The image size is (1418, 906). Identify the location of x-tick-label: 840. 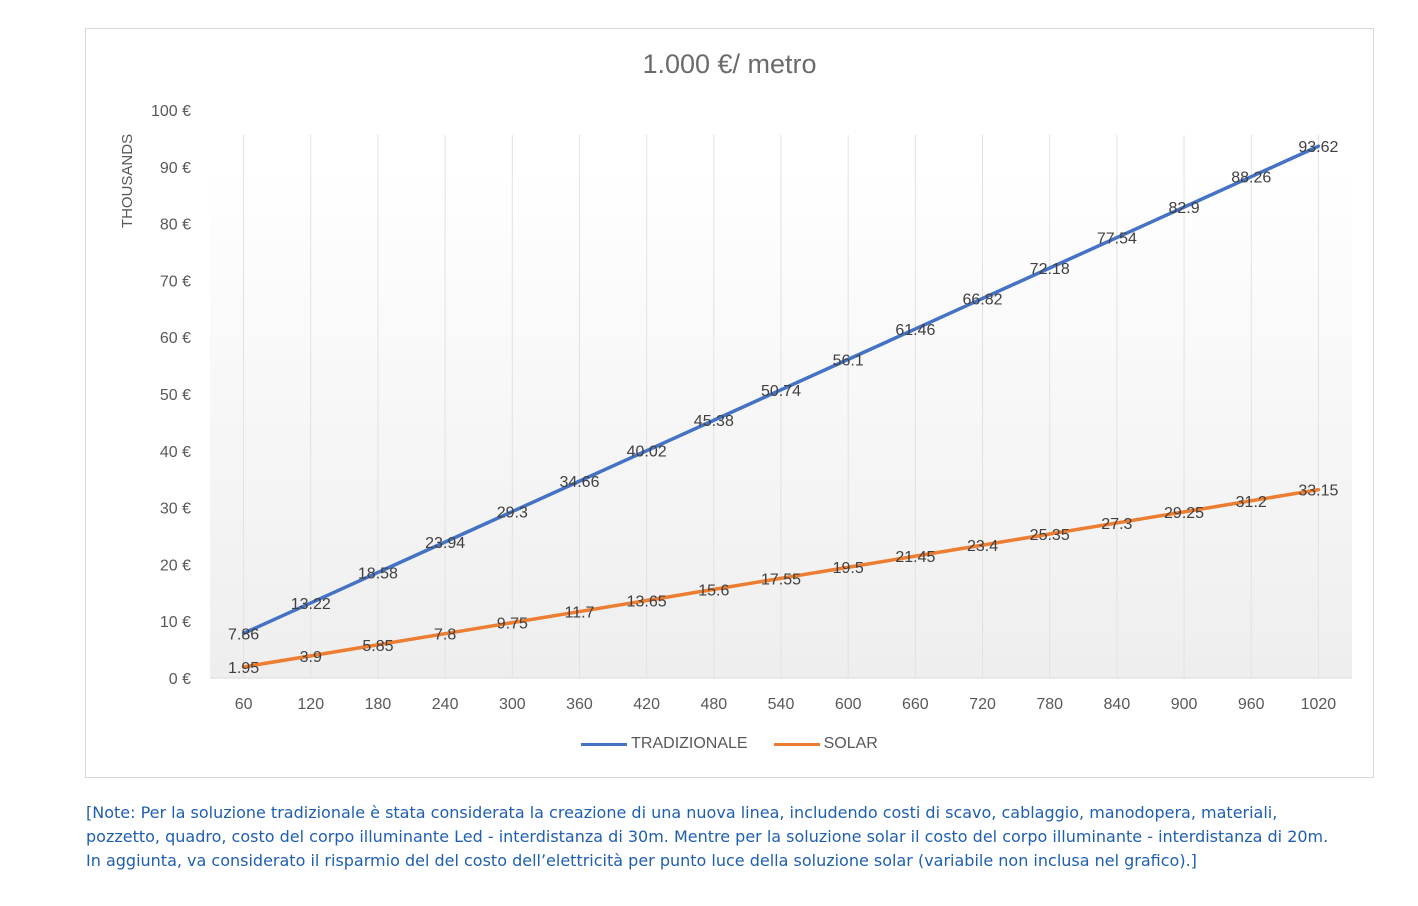
(1117, 704).